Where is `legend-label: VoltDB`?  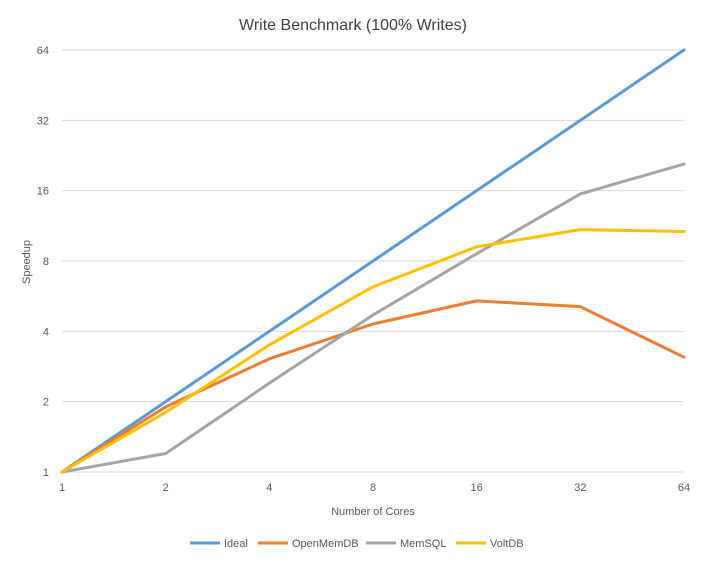 legend-label: VoltDB is located at coordinates (507, 544).